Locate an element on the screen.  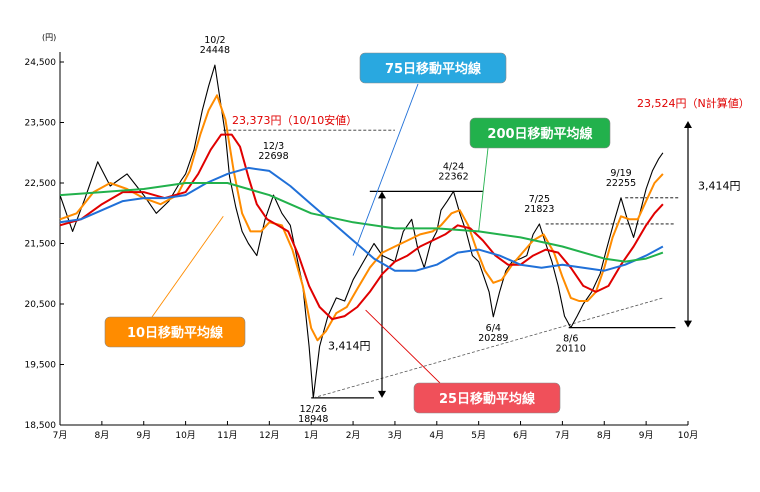
annotation-apr24-line1: 22362 is located at coordinates (453, 176).